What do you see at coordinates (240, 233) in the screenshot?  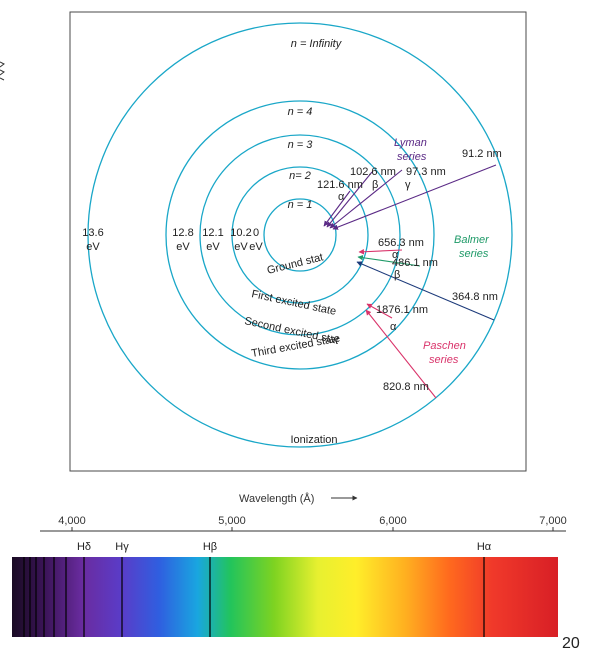 I see `energy-value-n2: 10.2` at bounding box center [240, 233].